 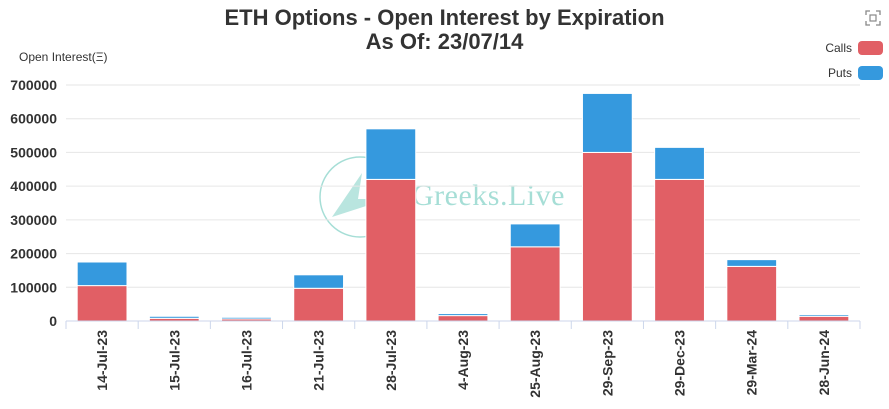 What do you see at coordinates (246, 360) in the screenshot?
I see `x-tick-label: 16-Jul-23` at bounding box center [246, 360].